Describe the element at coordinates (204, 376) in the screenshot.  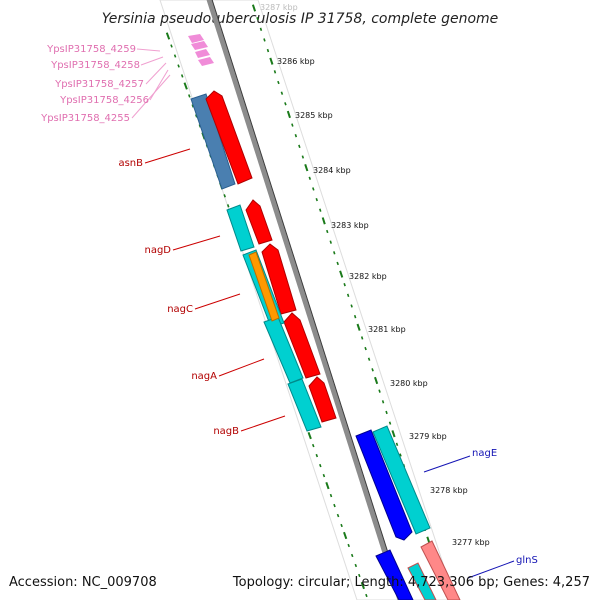
I see `gene-label: nagA` at that location.